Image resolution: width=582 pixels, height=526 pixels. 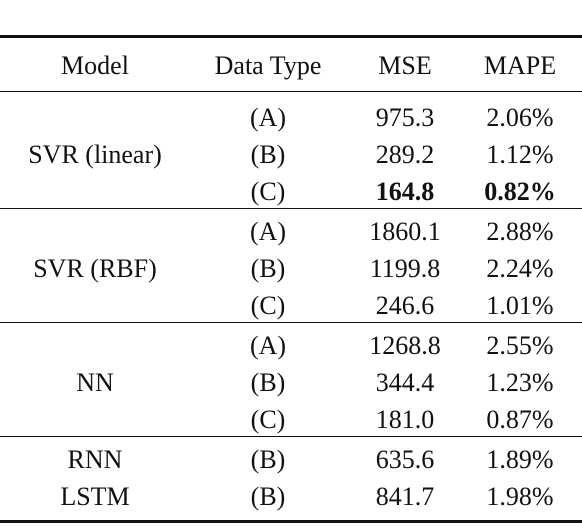 What do you see at coordinates (95, 154) in the screenshot?
I see `model-cell: SVR (linear)` at bounding box center [95, 154].